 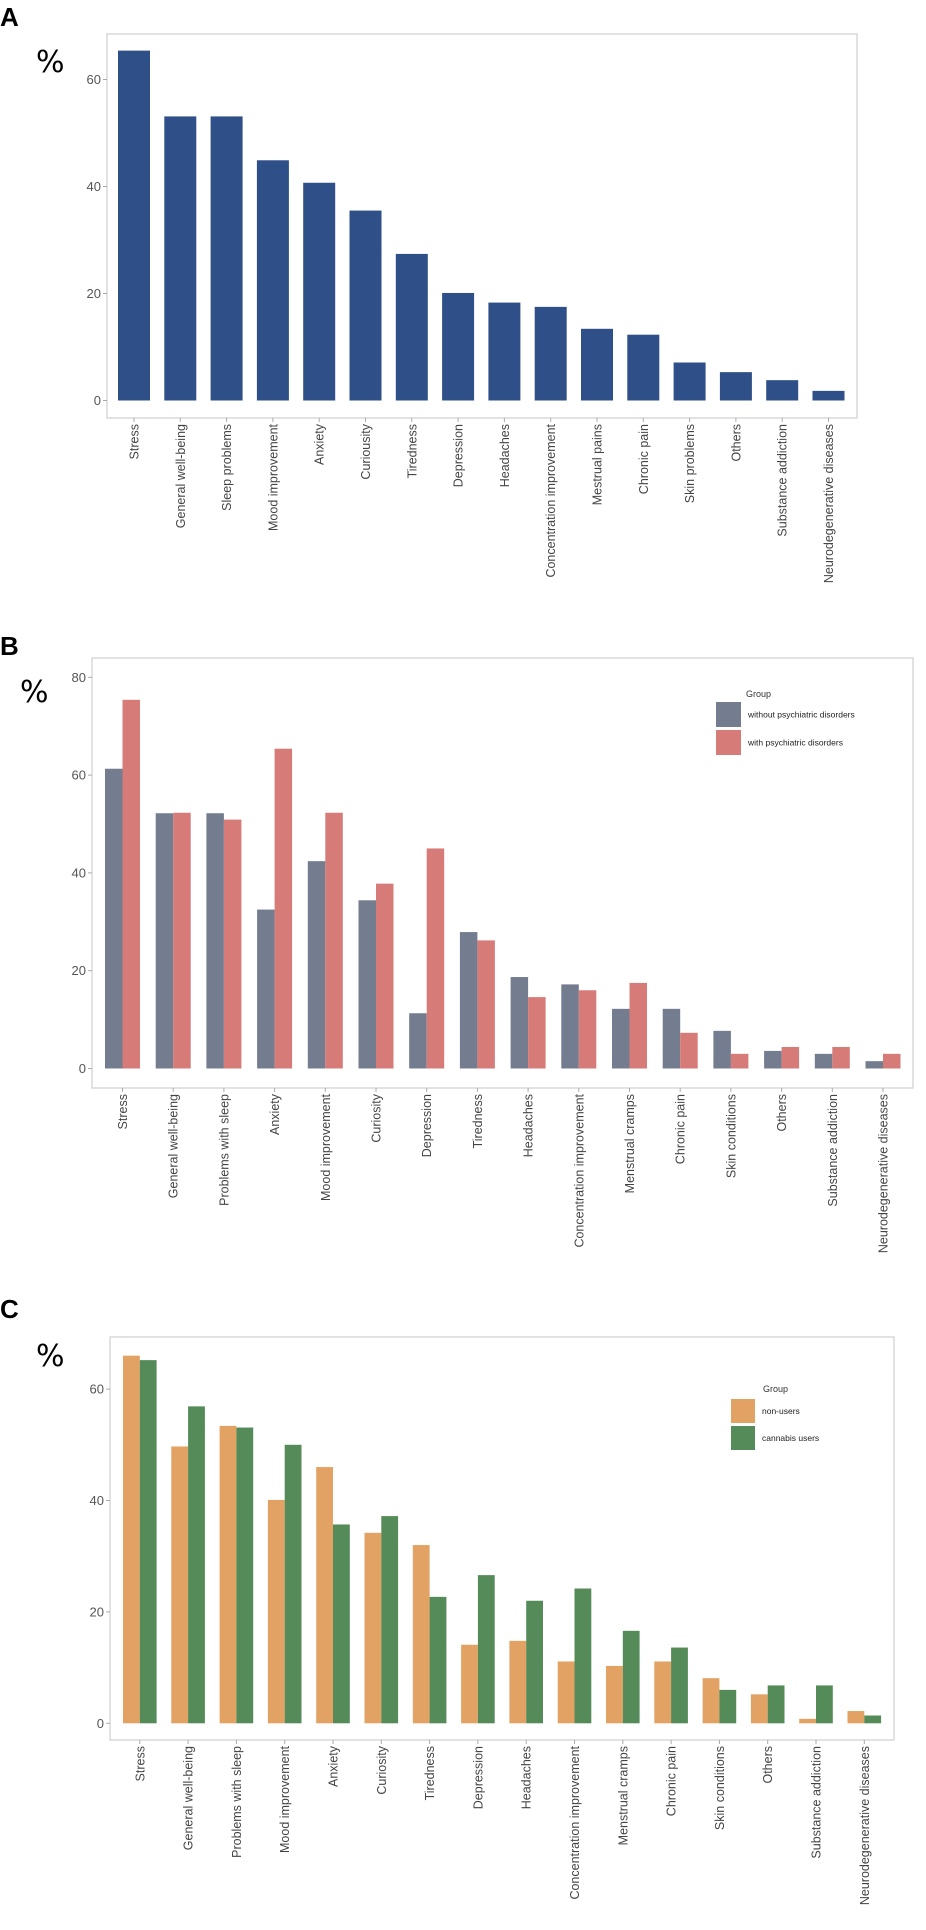 What do you see at coordinates (598, 464) in the screenshot?
I see `x-tick-label: Mestrual pains` at bounding box center [598, 464].